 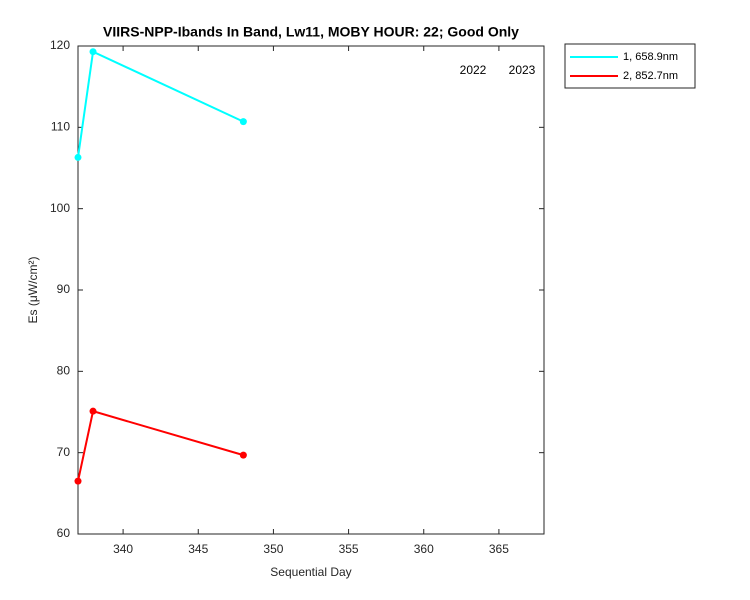 What do you see at coordinates (630, 66) in the screenshot?
I see `legend-box` at bounding box center [630, 66].